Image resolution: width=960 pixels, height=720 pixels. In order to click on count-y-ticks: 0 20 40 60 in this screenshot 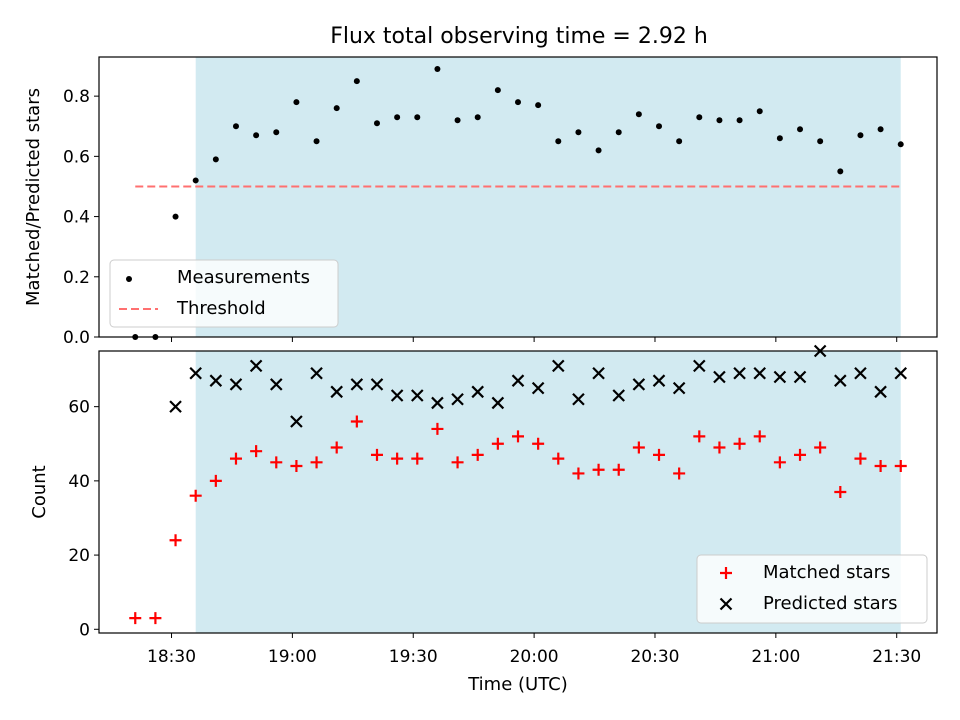, I will do `click(83, 519)`.